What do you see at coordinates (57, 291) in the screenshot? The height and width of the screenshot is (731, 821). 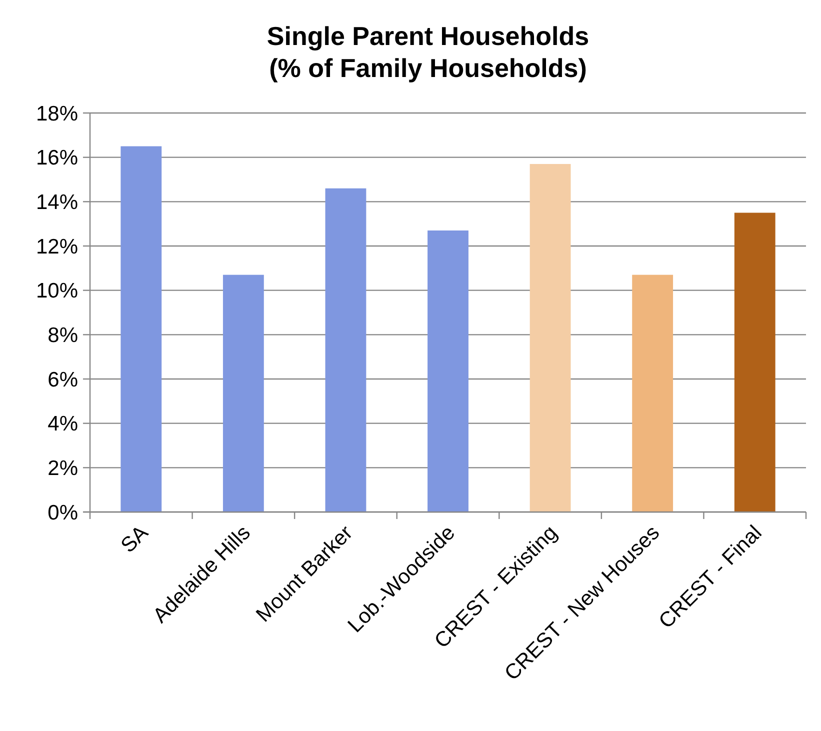 I see `y-tick-label: 10%` at bounding box center [57, 291].